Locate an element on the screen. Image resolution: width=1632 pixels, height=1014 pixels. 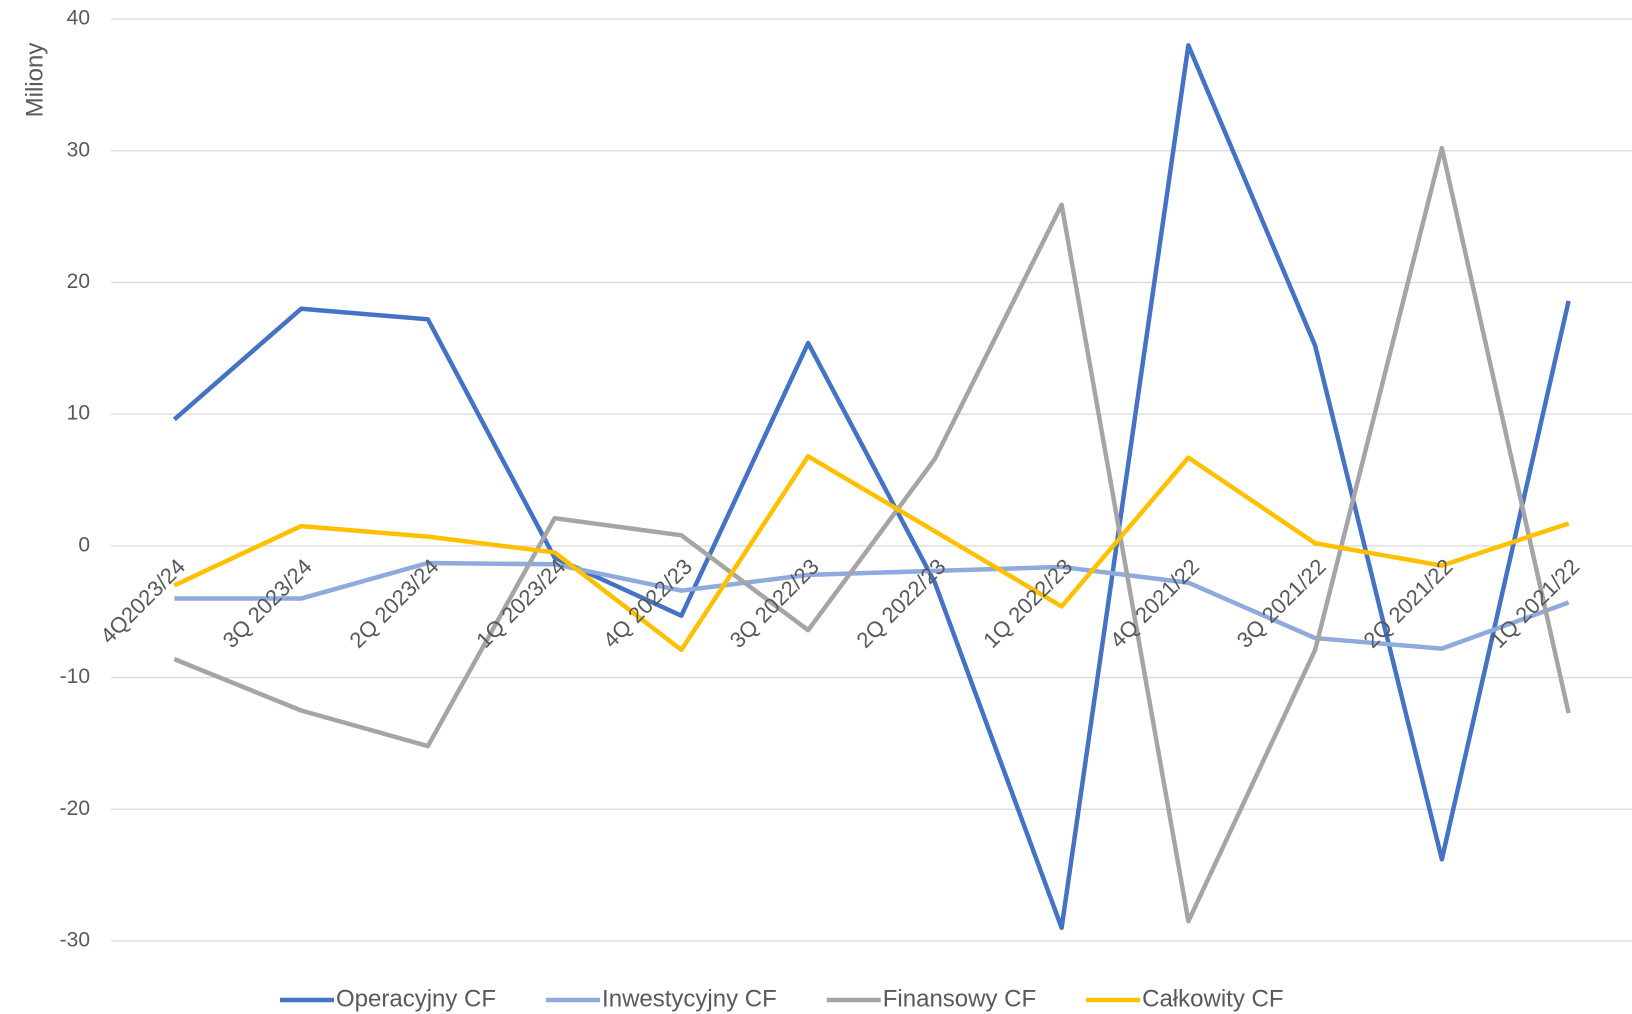
x-tick-label: 3Q 2022/23 is located at coordinates (774, 603).